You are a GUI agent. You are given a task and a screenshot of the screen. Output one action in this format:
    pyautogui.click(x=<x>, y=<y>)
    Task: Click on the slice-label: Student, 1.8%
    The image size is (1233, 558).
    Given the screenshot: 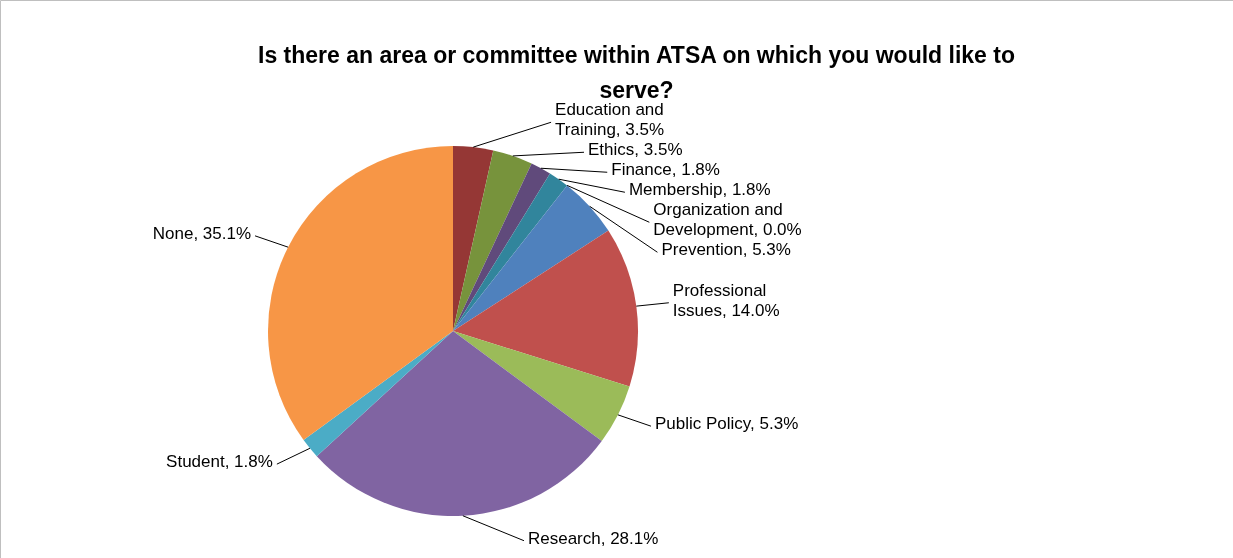 What is the action you would take?
    pyautogui.click(x=219, y=462)
    